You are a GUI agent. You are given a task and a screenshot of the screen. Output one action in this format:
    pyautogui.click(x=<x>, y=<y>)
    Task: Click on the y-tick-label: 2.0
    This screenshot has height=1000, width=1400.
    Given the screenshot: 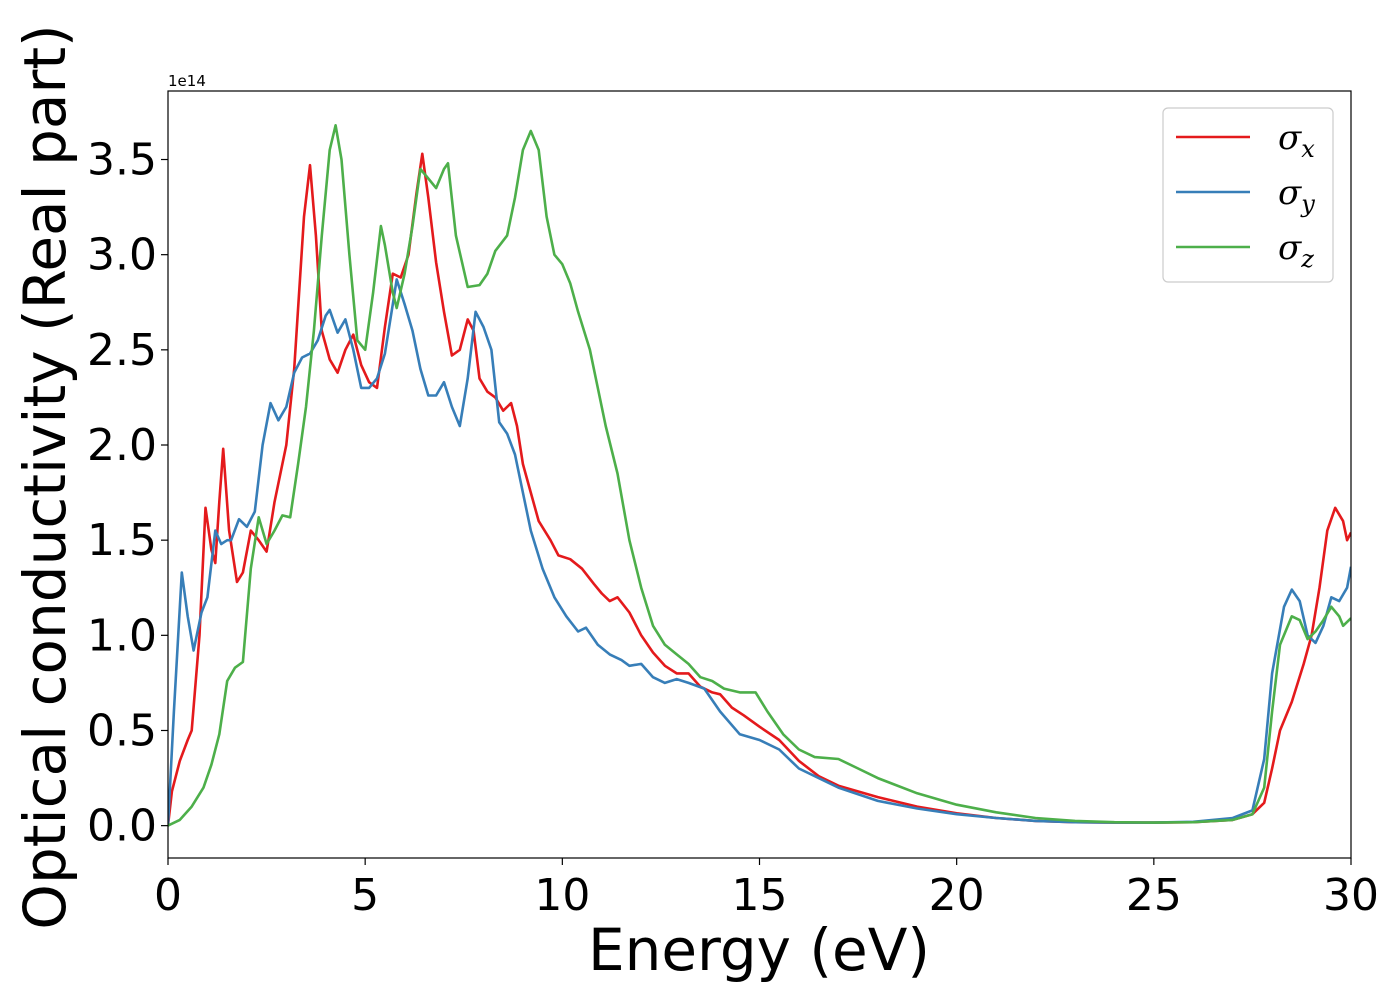 What is the action you would take?
    pyautogui.click(x=122, y=445)
    